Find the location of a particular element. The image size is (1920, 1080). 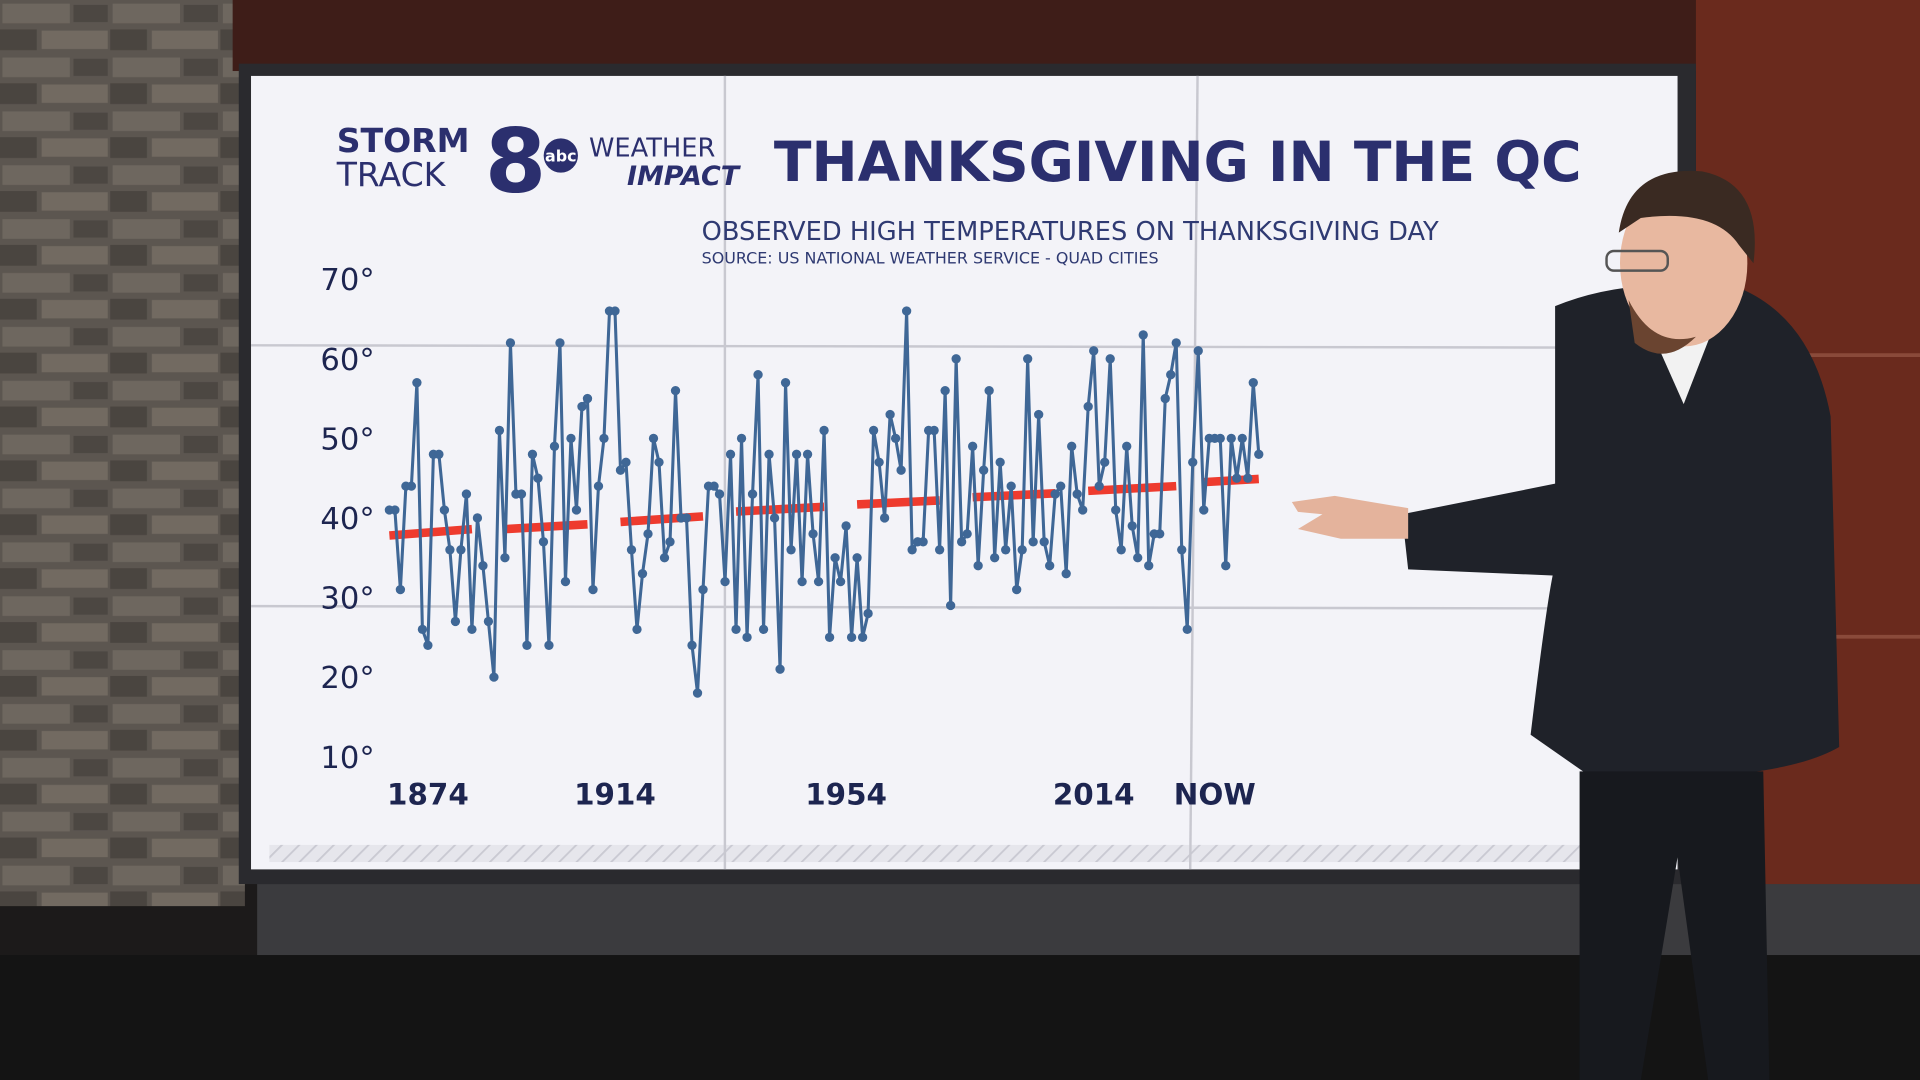

stone-wall is located at coordinates (122, 453).